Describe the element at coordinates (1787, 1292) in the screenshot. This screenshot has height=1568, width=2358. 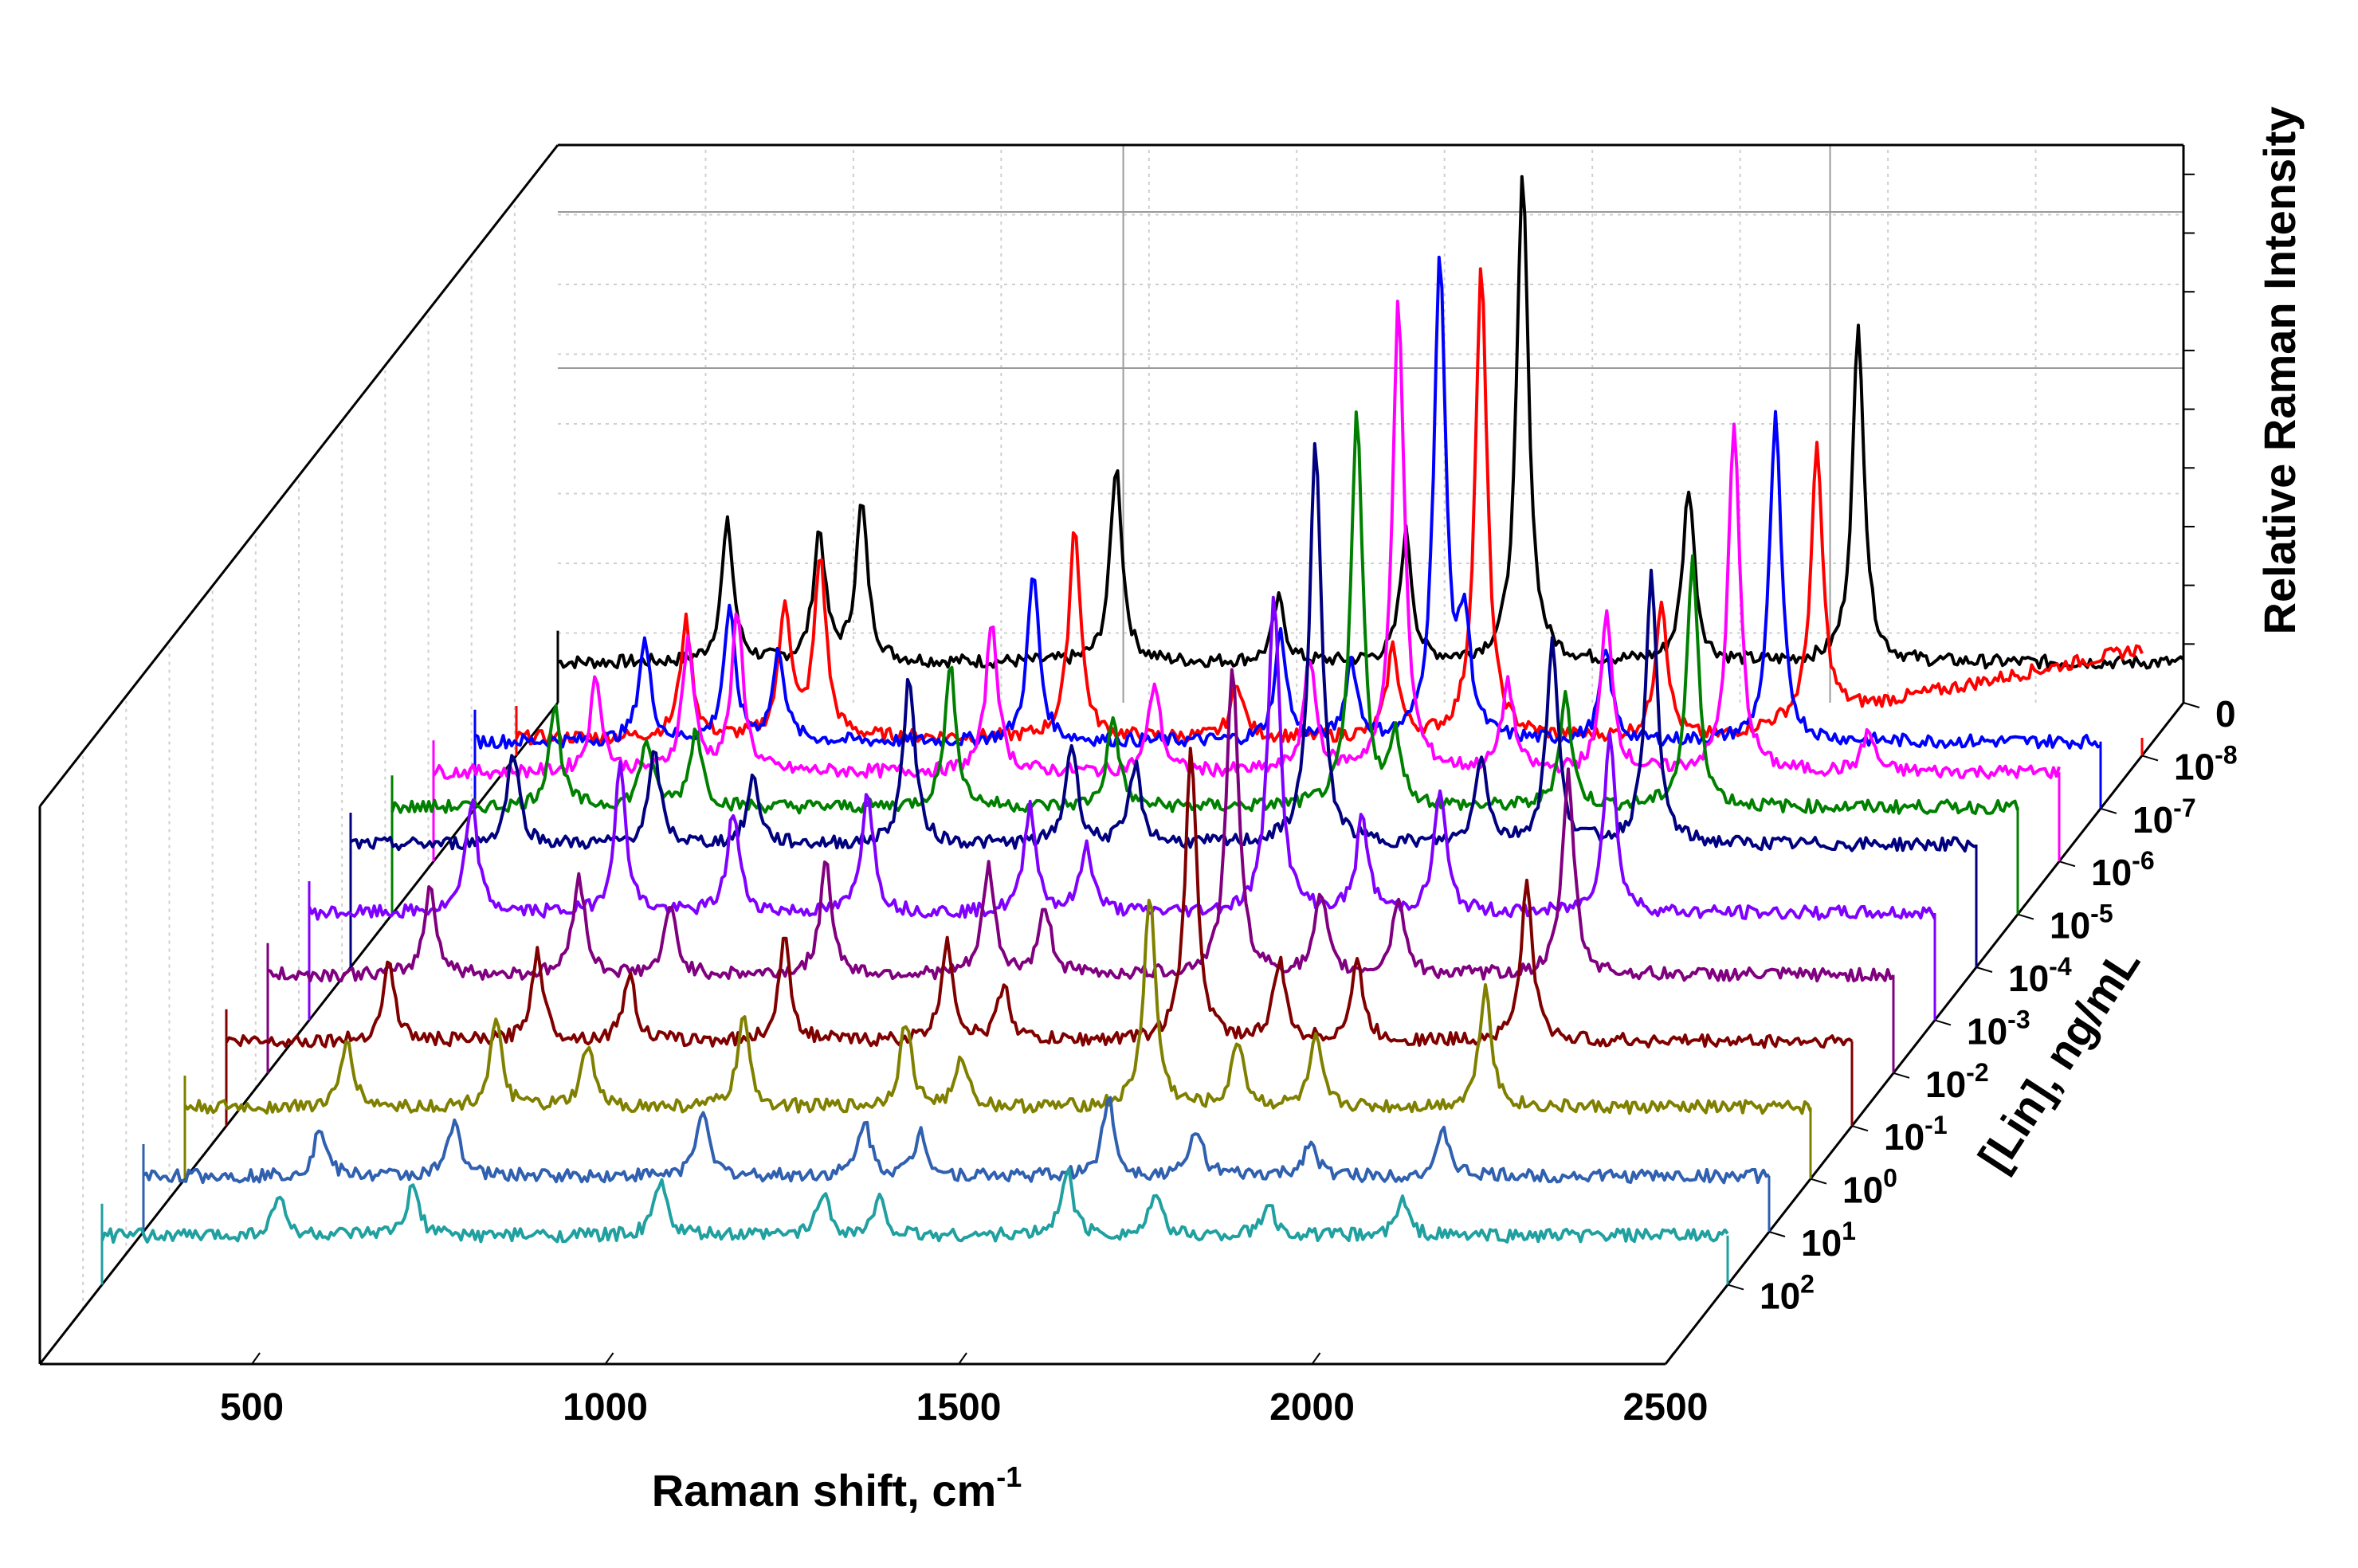
I see `depth-tick-label: 10²` at that location.